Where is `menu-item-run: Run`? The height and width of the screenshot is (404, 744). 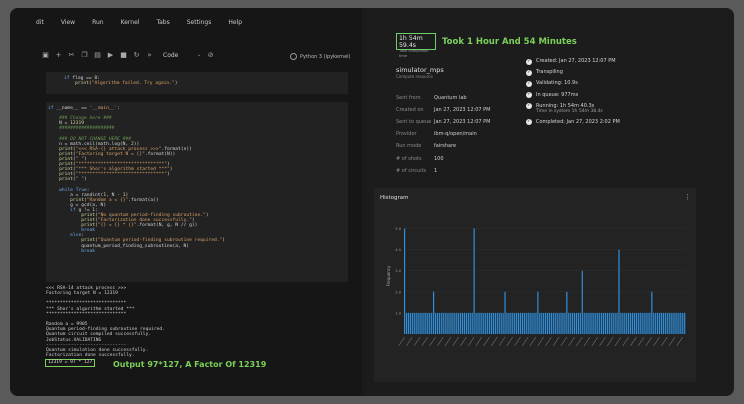 menu-item-run: Run is located at coordinates (98, 22).